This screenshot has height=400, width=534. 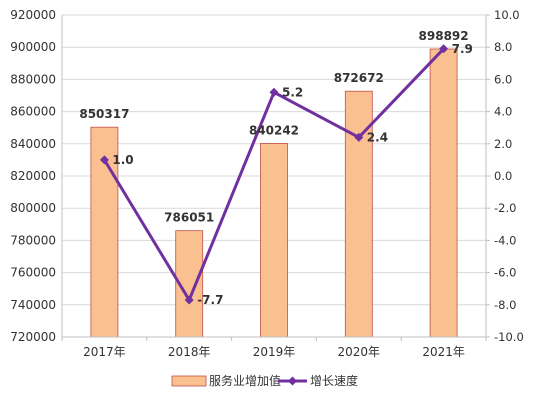 I want to click on y-right-tick-label: -6.0, so click(x=505, y=273).